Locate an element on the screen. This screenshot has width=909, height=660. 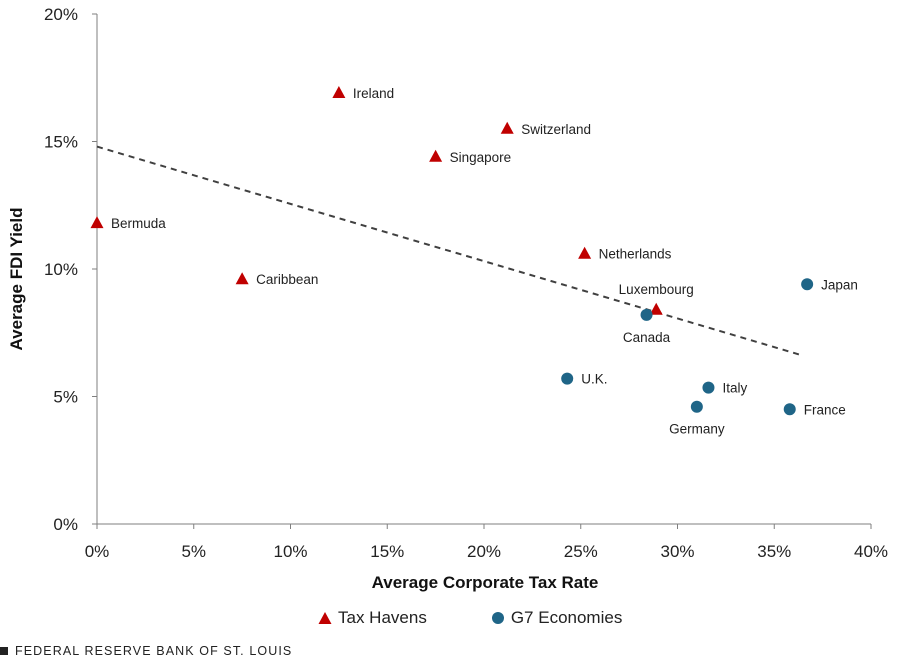
point-france is located at coordinates (789, 409).